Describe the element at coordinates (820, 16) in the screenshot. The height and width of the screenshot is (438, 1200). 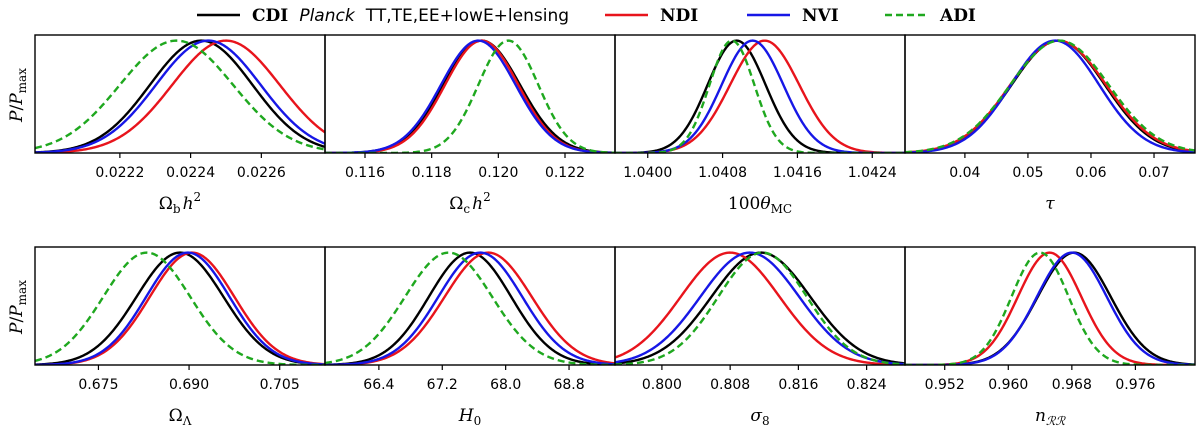
I see `legend-label-nvi: NVI` at that location.